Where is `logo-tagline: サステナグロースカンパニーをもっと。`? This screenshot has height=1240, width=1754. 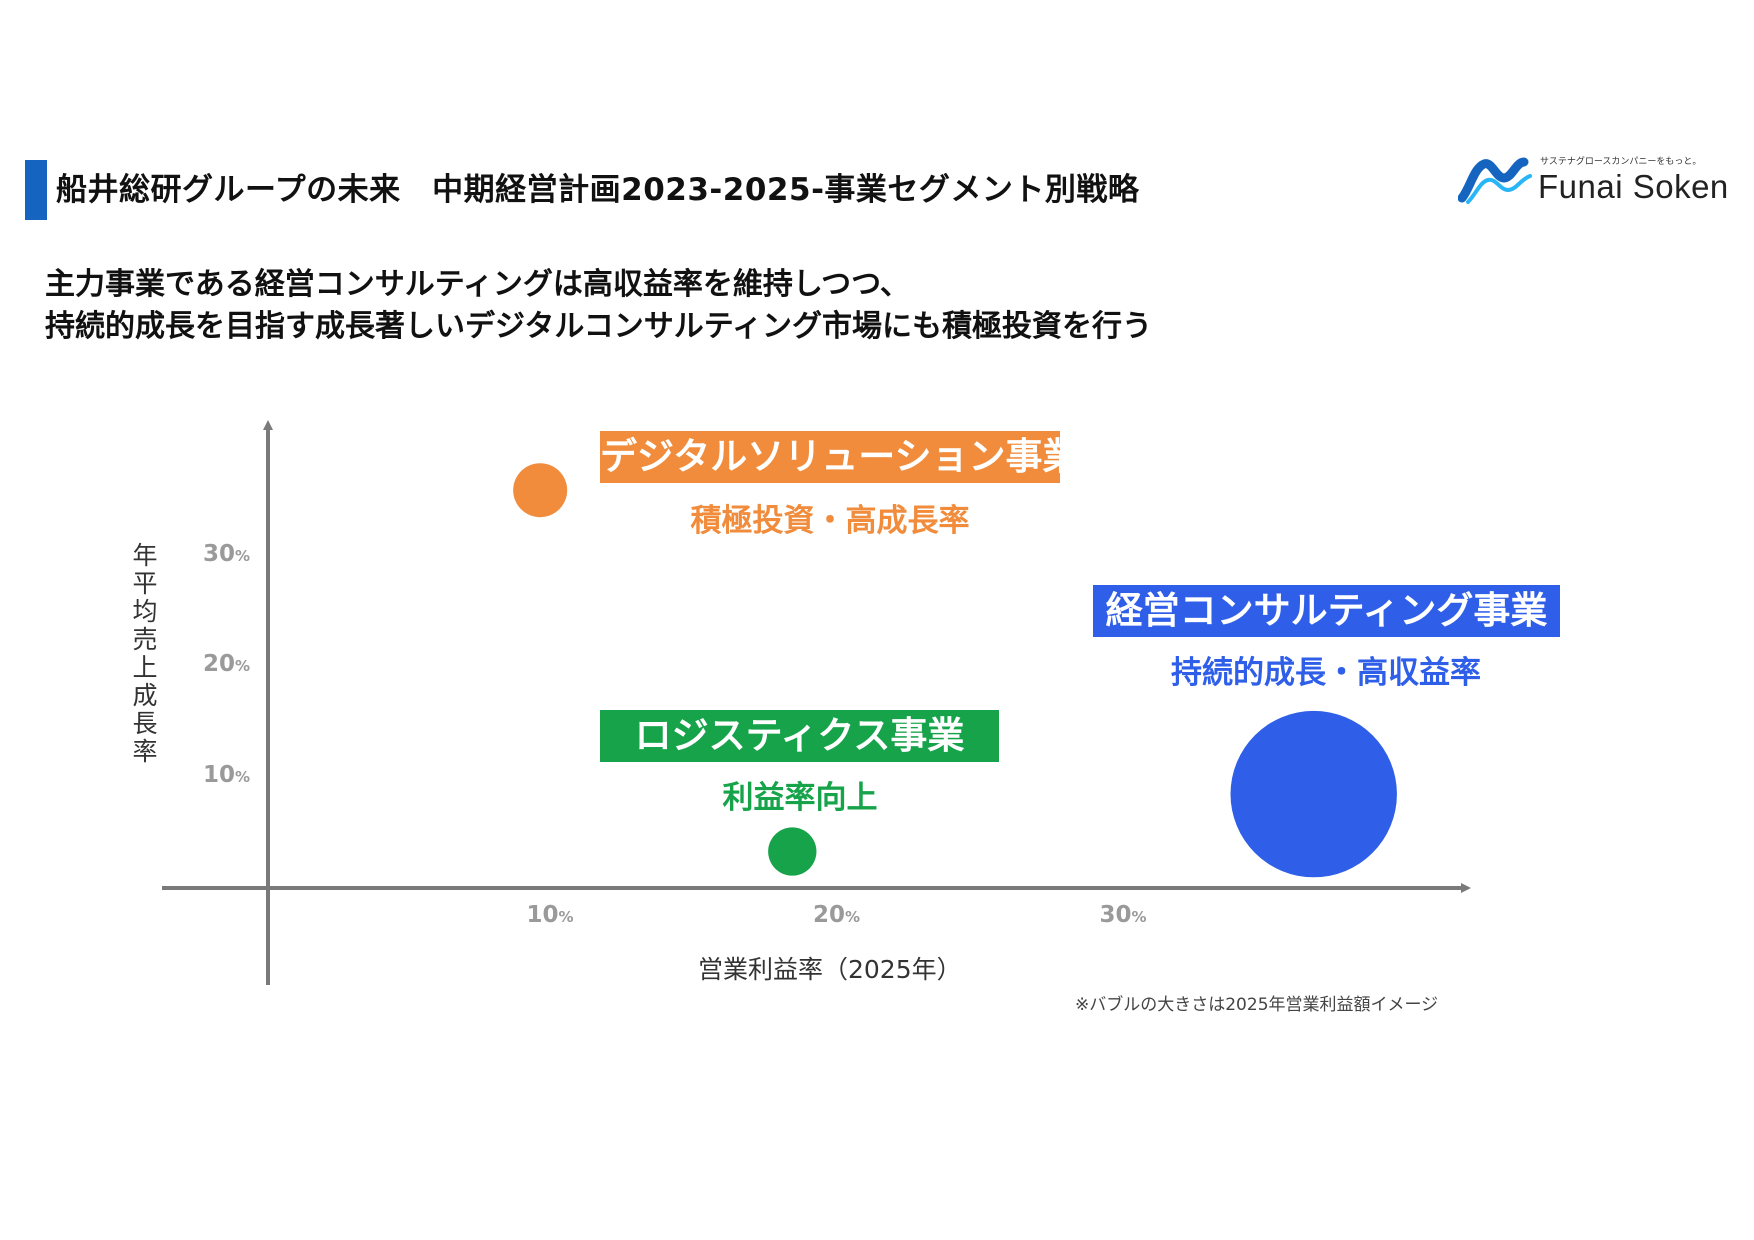 logo-tagline: サステナグロースカンパニーをもっと。 is located at coordinates (1621, 162).